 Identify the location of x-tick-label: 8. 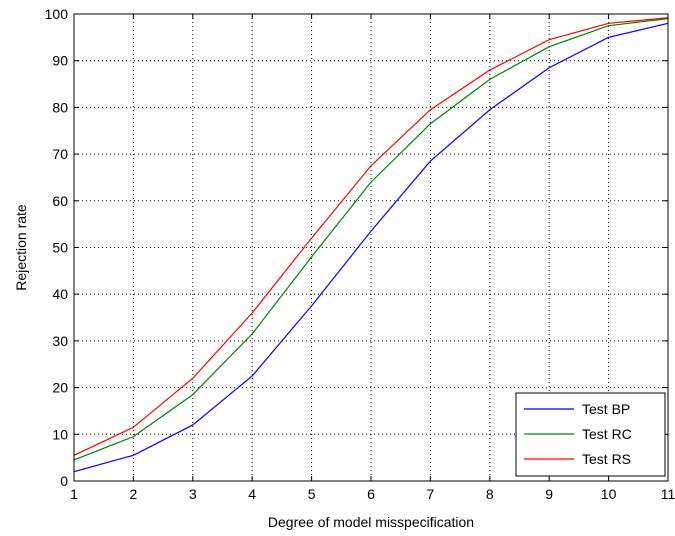
(490, 494).